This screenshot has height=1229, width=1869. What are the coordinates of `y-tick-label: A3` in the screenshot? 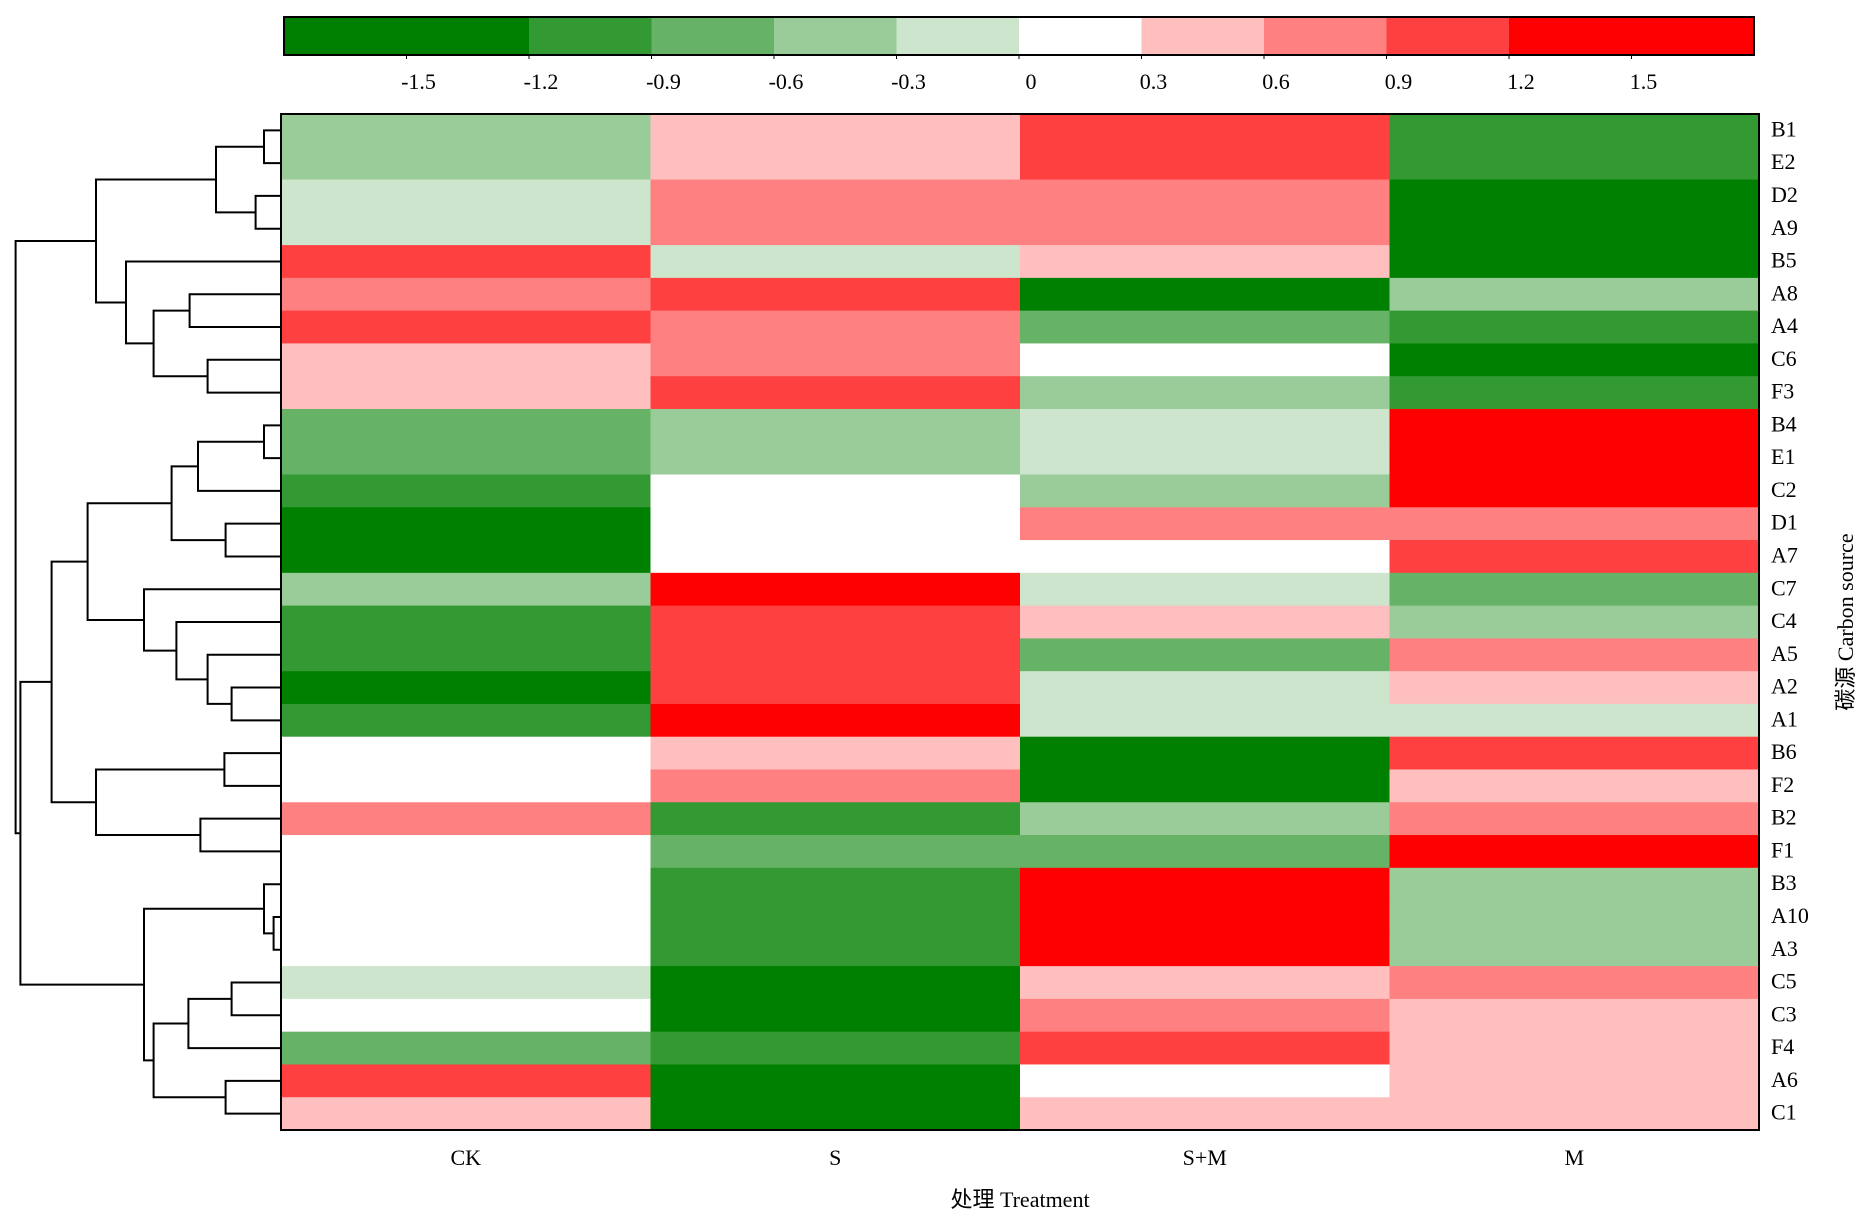 It's located at (1784, 948).